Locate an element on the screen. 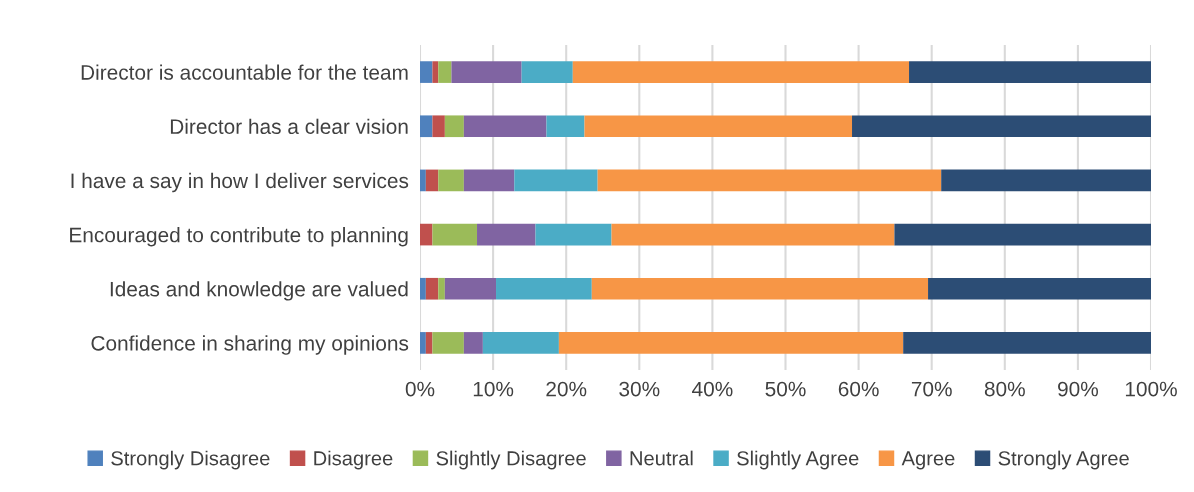 The width and height of the screenshot is (1194, 492). legend-label: Agree is located at coordinates (928, 460).